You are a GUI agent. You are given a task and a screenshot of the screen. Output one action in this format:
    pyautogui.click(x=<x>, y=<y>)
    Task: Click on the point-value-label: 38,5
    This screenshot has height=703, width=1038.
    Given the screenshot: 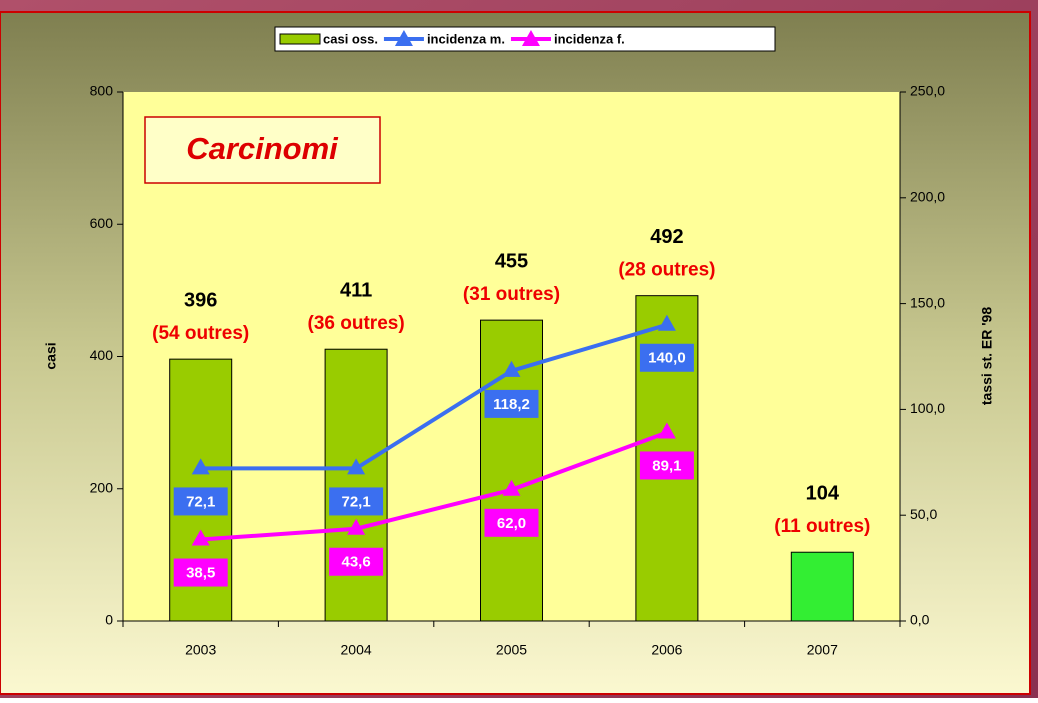 What is the action you would take?
    pyautogui.click(x=200, y=573)
    